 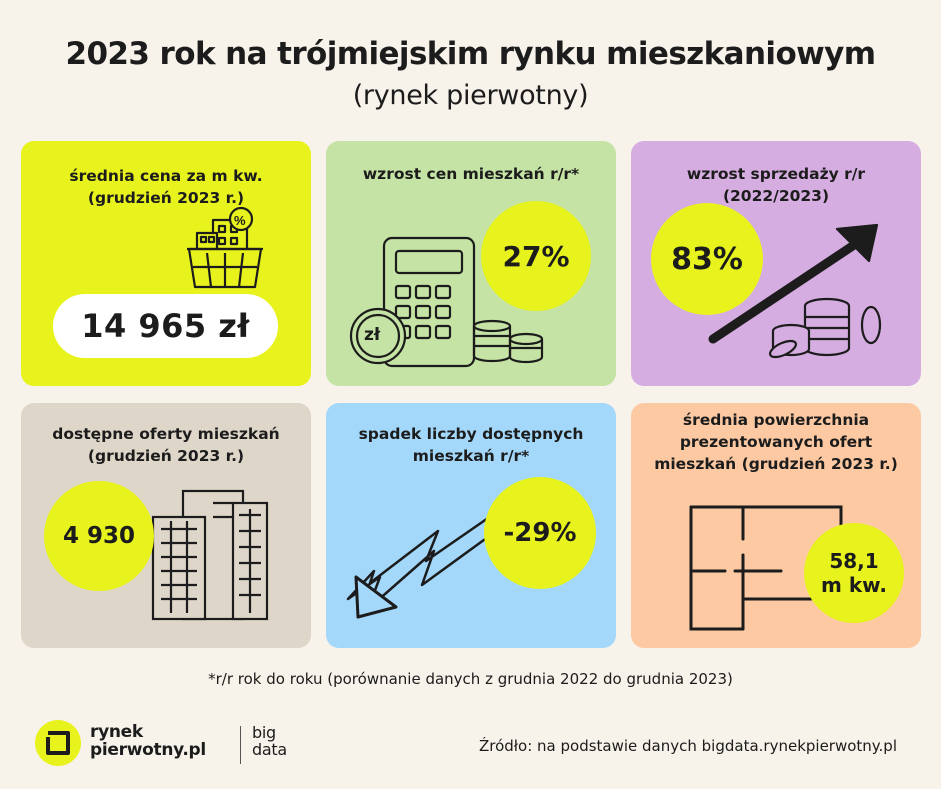 I want to click on logo-name: rynek pierwotny.pl, so click(x=148, y=741).